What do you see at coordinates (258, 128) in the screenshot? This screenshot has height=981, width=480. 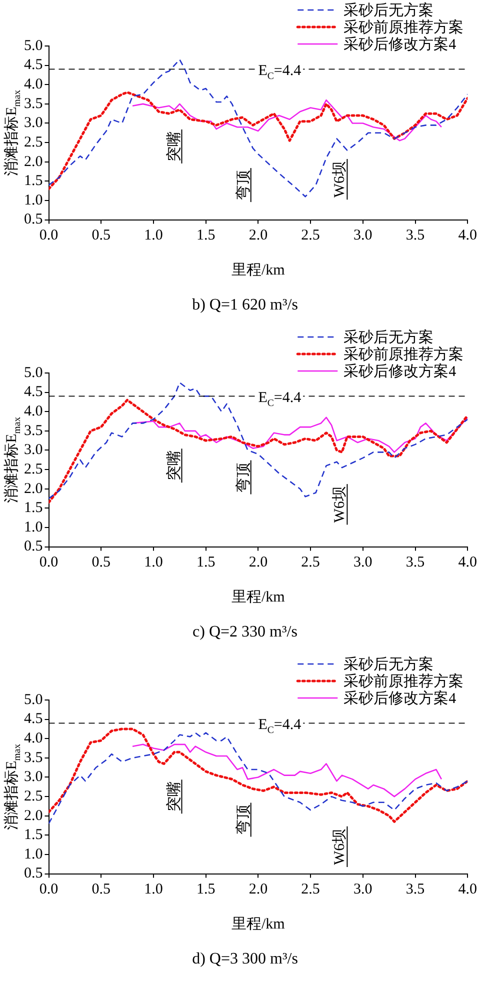 I see `line-series` at bounding box center [258, 128].